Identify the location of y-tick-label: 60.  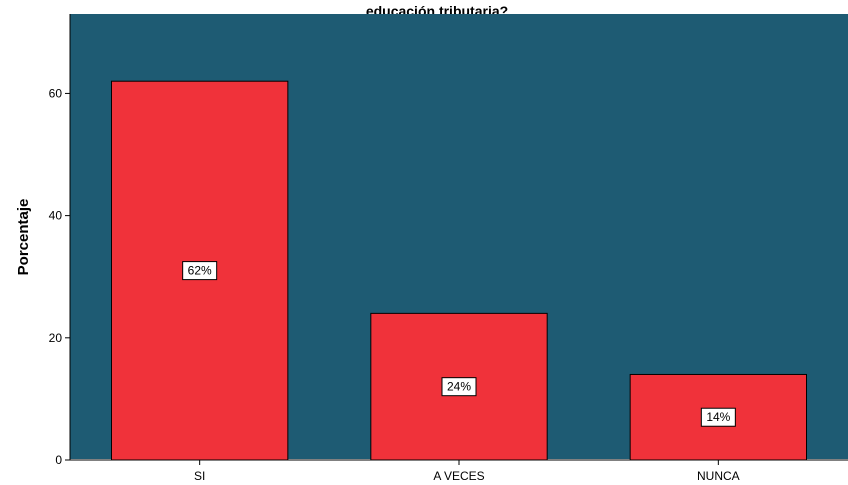
(56, 93).